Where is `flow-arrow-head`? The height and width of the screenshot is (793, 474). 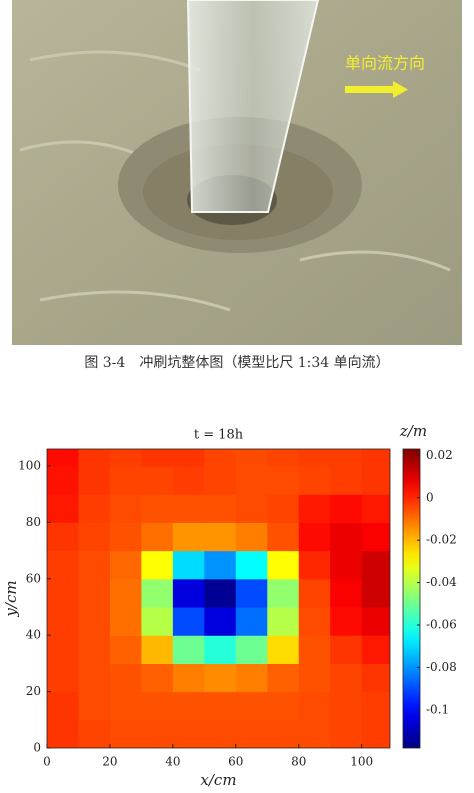 flow-arrow-head is located at coordinates (400, 89).